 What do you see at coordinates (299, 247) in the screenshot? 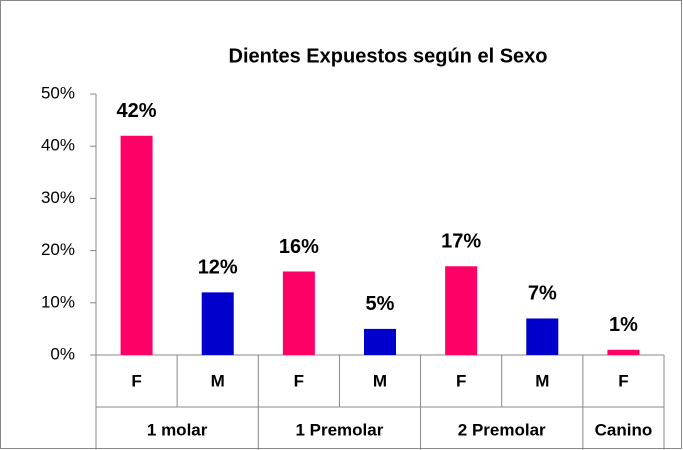
I see `data-label: 16%` at bounding box center [299, 247].